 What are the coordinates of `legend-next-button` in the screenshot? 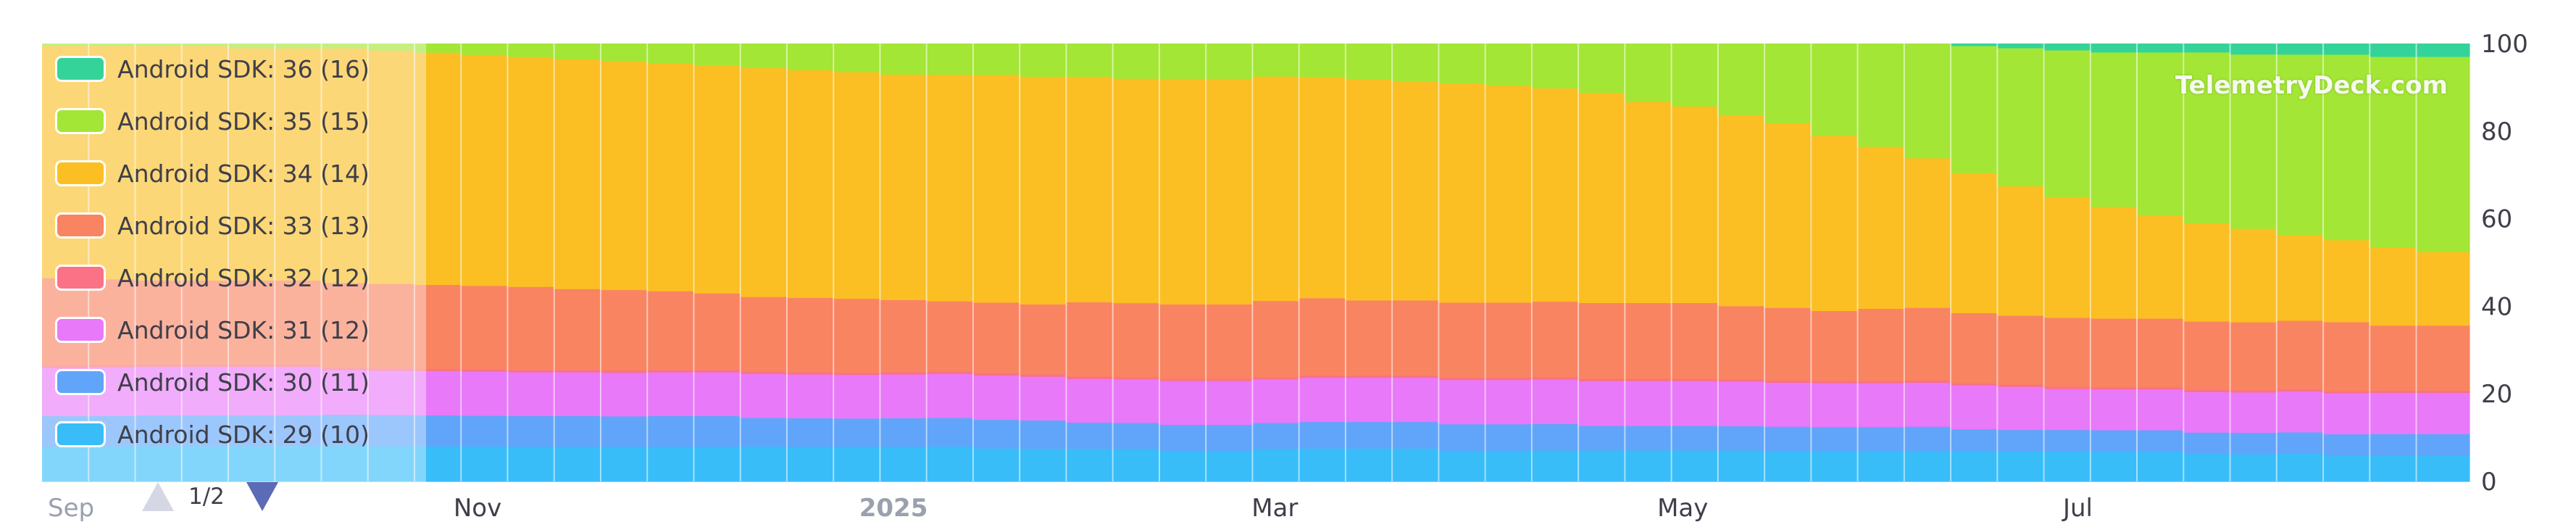 It's located at (262, 497).